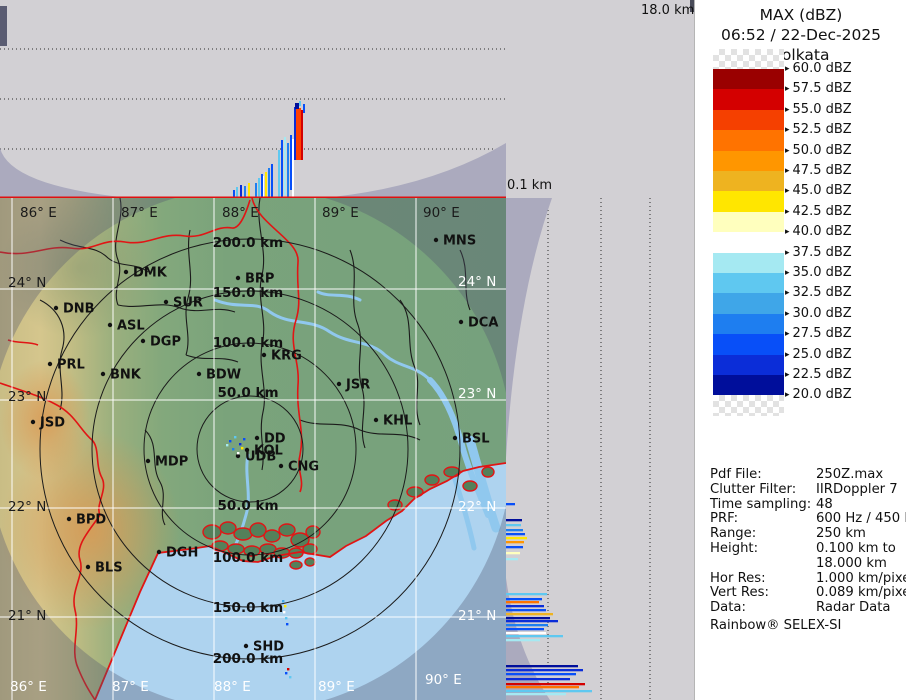 The width and height of the screenshot is (906, 700). What do you see at coordinates (397, 421) in the screenshot?
I see `map-label: KHL` at bounding box center [397, 421].